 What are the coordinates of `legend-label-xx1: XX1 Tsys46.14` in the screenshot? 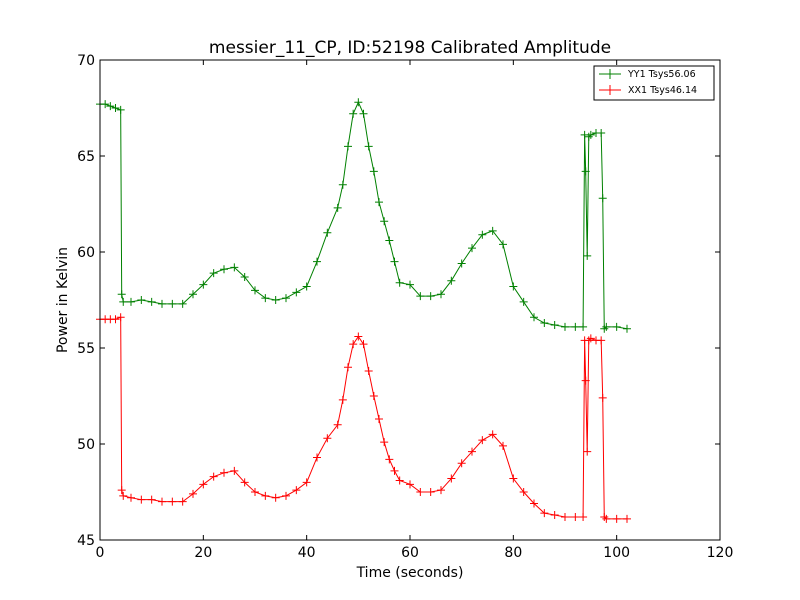 It's located at (662, 90).